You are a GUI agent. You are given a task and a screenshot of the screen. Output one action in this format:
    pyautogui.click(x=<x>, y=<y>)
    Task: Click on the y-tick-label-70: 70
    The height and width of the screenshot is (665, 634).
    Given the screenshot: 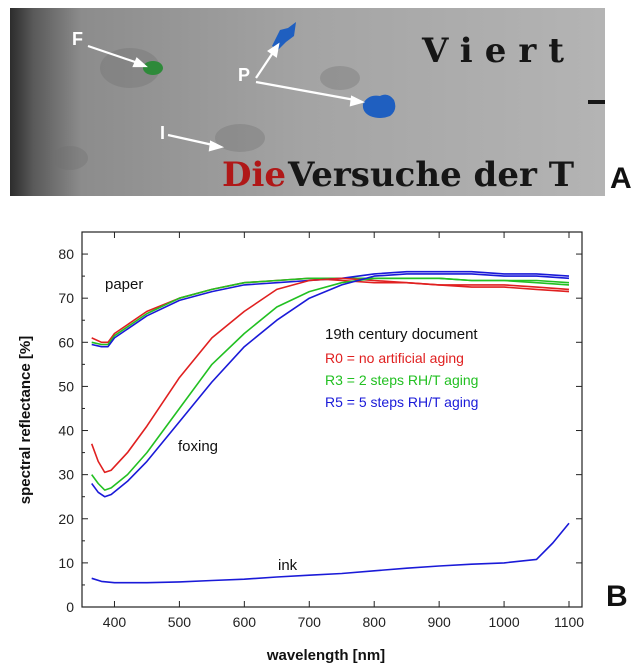 What is the action you would take?
    pyautogui.click(x=66, y=298)
    